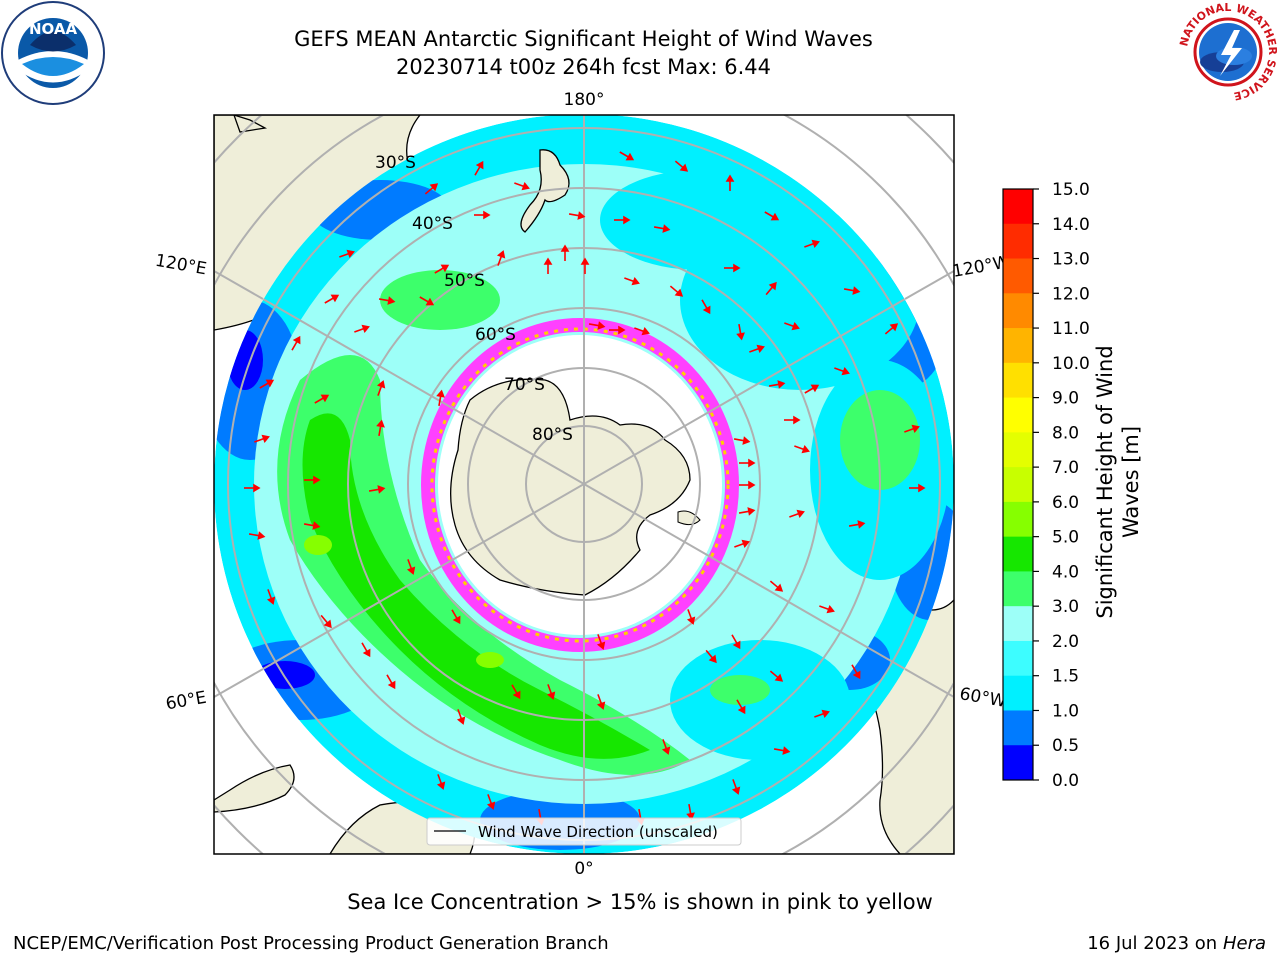 This screenshot has width=1280, height=960. I want to click on lat-label: 50°S, so click(464, 281).